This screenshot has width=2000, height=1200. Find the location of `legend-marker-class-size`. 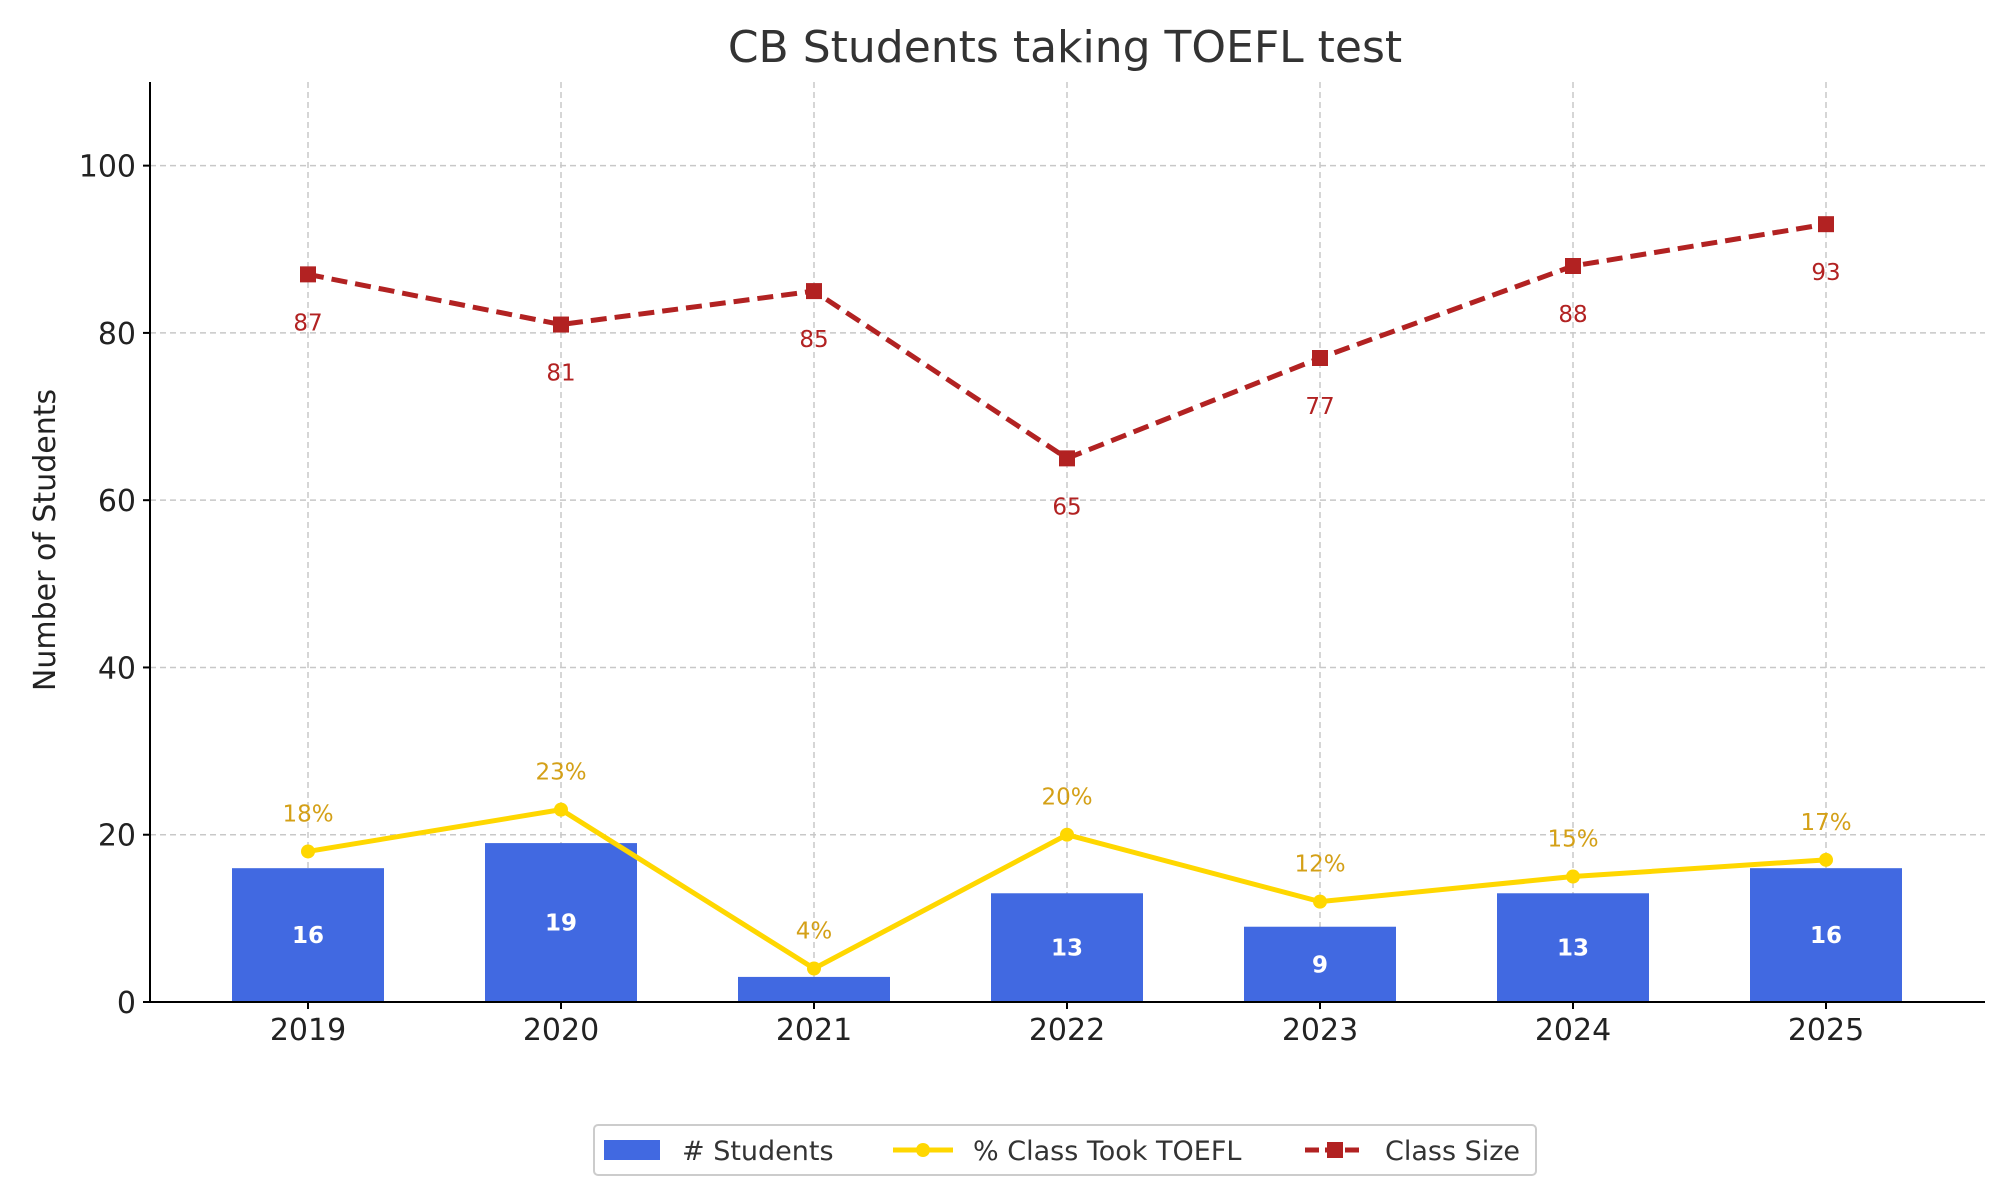

legend-marker-class-size is located at coordinates (1335, 1150).